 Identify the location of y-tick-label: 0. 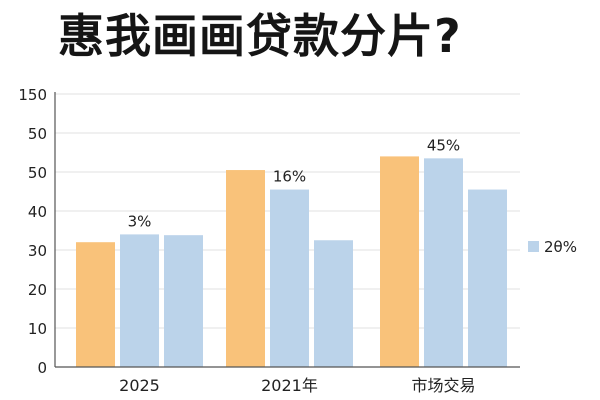
(42, 368).